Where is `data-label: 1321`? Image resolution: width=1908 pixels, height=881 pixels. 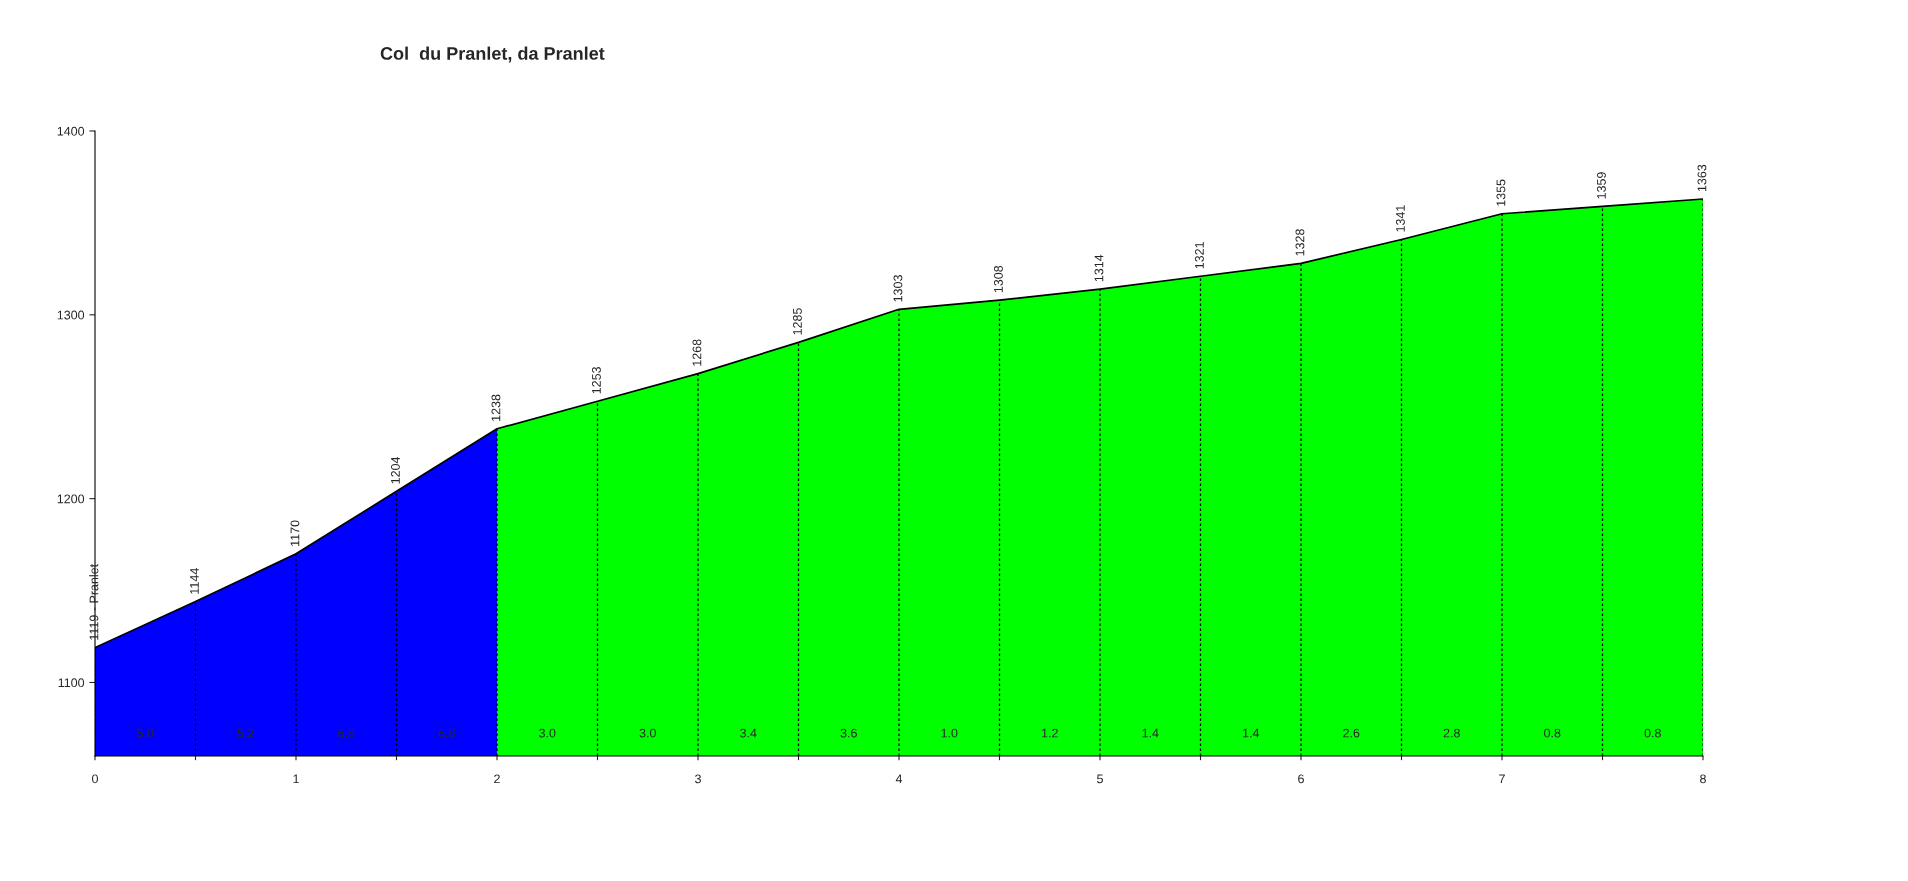 data-label: 1321 is located at coordinates (1199, 255).